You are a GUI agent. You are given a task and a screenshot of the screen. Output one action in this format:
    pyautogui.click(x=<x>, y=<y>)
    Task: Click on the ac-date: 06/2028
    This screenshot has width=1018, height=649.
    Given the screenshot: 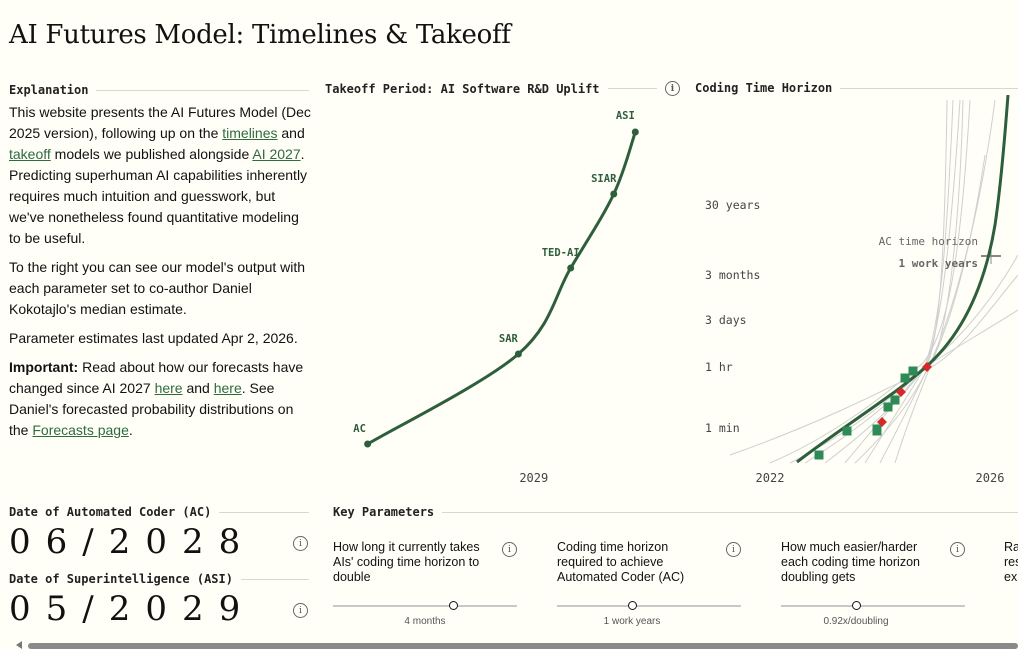 What is the action you would take?
    pyautogui.click(x=132, y=542)
    